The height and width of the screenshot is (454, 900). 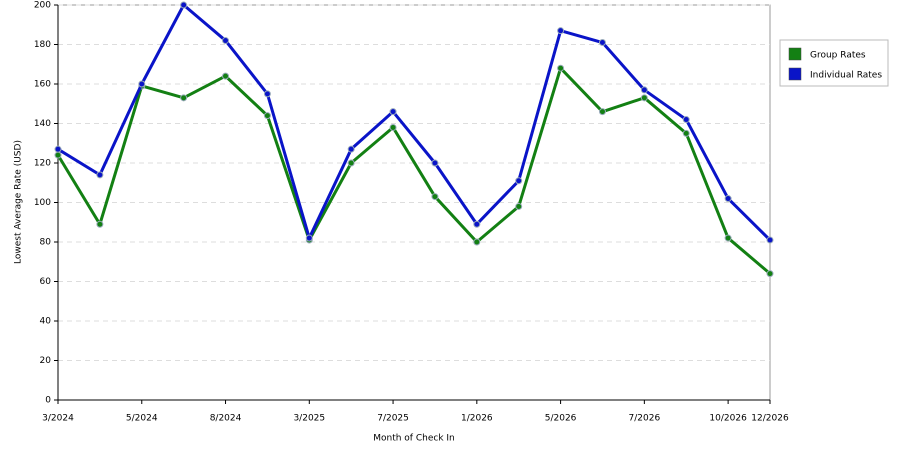 What do you see at coordinates (309, 419) in the screenshot?
I see `x-tick-label: 3/2025` at bounding box center [309, 419].